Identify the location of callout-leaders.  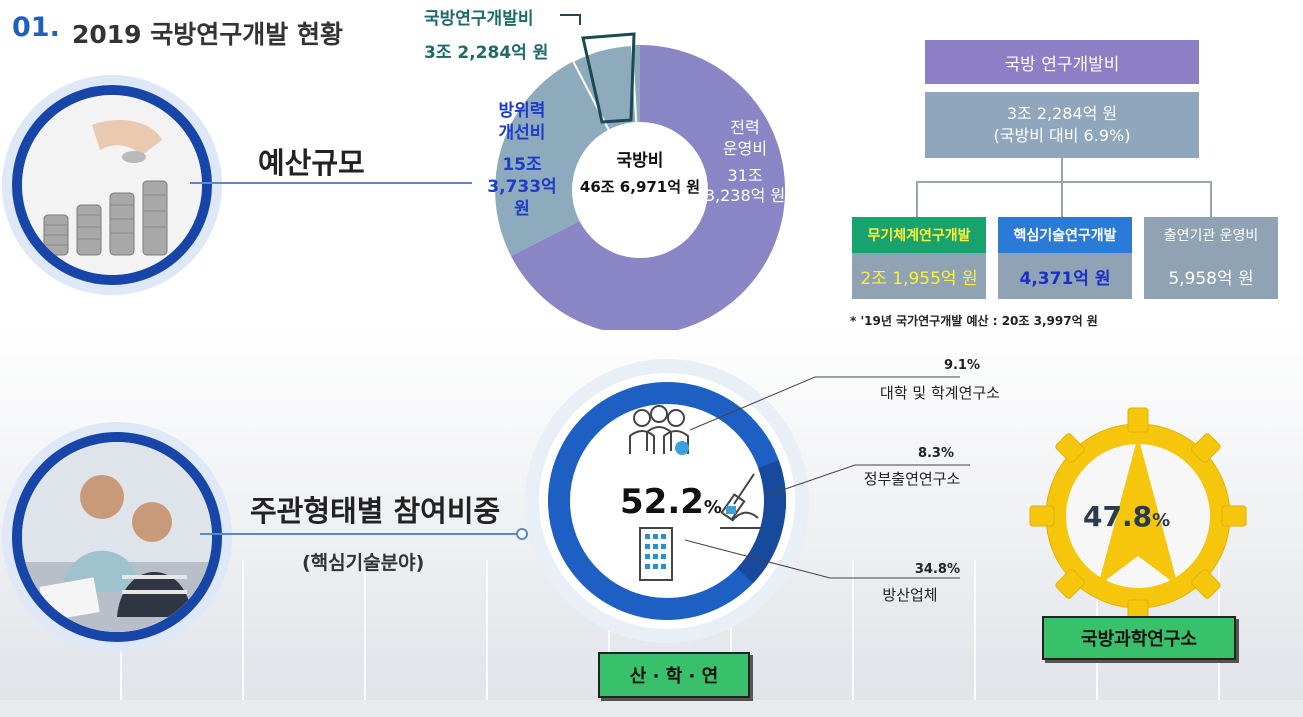
(827, 477).